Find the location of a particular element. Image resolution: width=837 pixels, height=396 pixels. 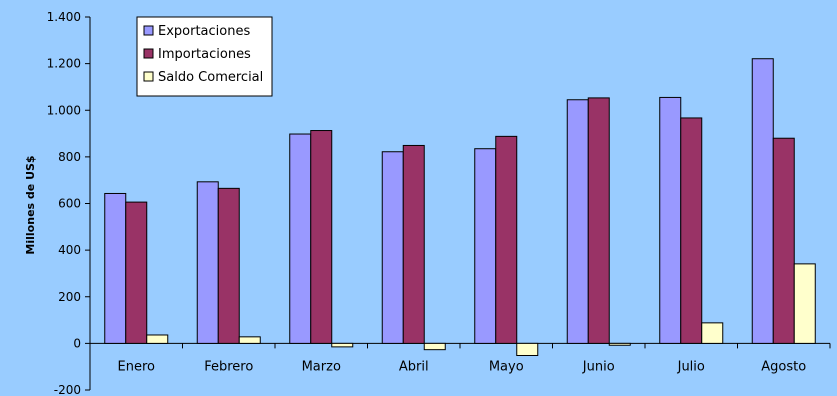

x-category-label: Julio is located at coordinates (691, 366).